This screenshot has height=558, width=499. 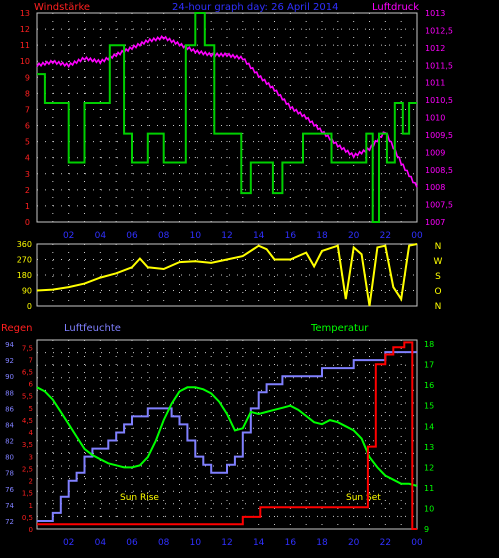 What do you see at coordinates (429, 344) in the screenshot?
I see `temperature-tick-label: 18` at bounding box center [429, 344].